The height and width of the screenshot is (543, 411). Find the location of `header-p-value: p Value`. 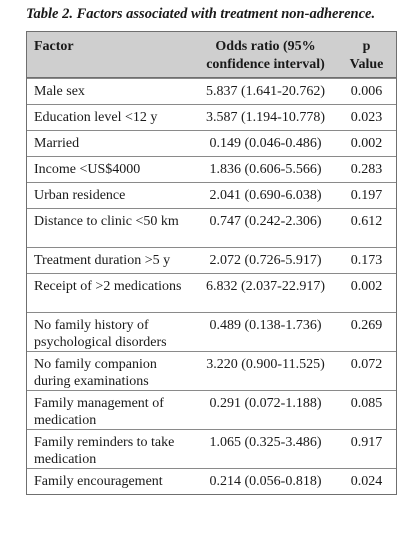

header-p-value: p Value is located at coordinates (366, 54).